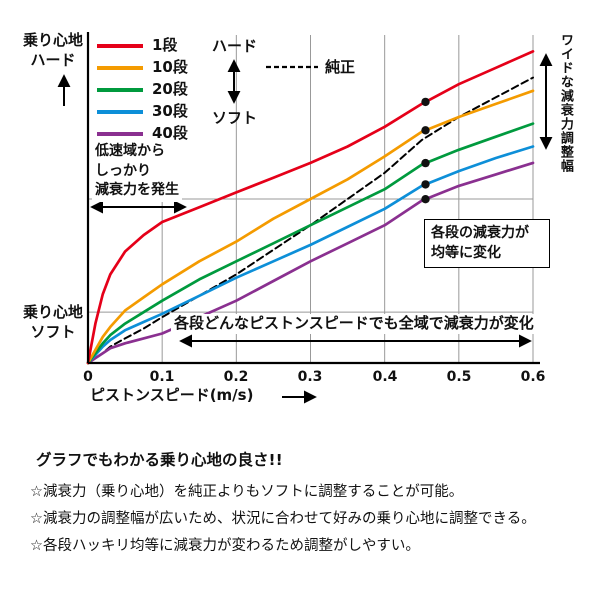 Image resolution: width=600 pixels, height=600 pixels. Describe the element at coordinates (120, 112) in the screenshot. I see `legend-swatch-blue-icon` at that location.